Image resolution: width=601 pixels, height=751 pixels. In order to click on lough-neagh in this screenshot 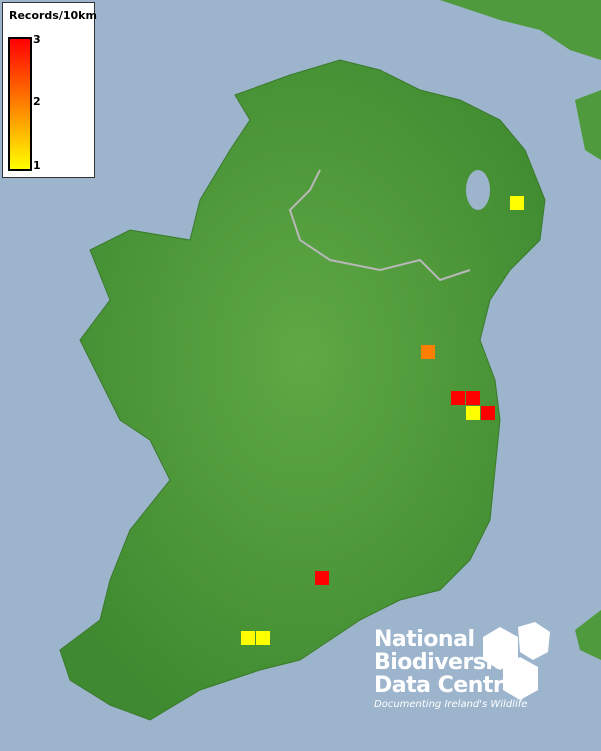, I will do `click(478, 190)`.